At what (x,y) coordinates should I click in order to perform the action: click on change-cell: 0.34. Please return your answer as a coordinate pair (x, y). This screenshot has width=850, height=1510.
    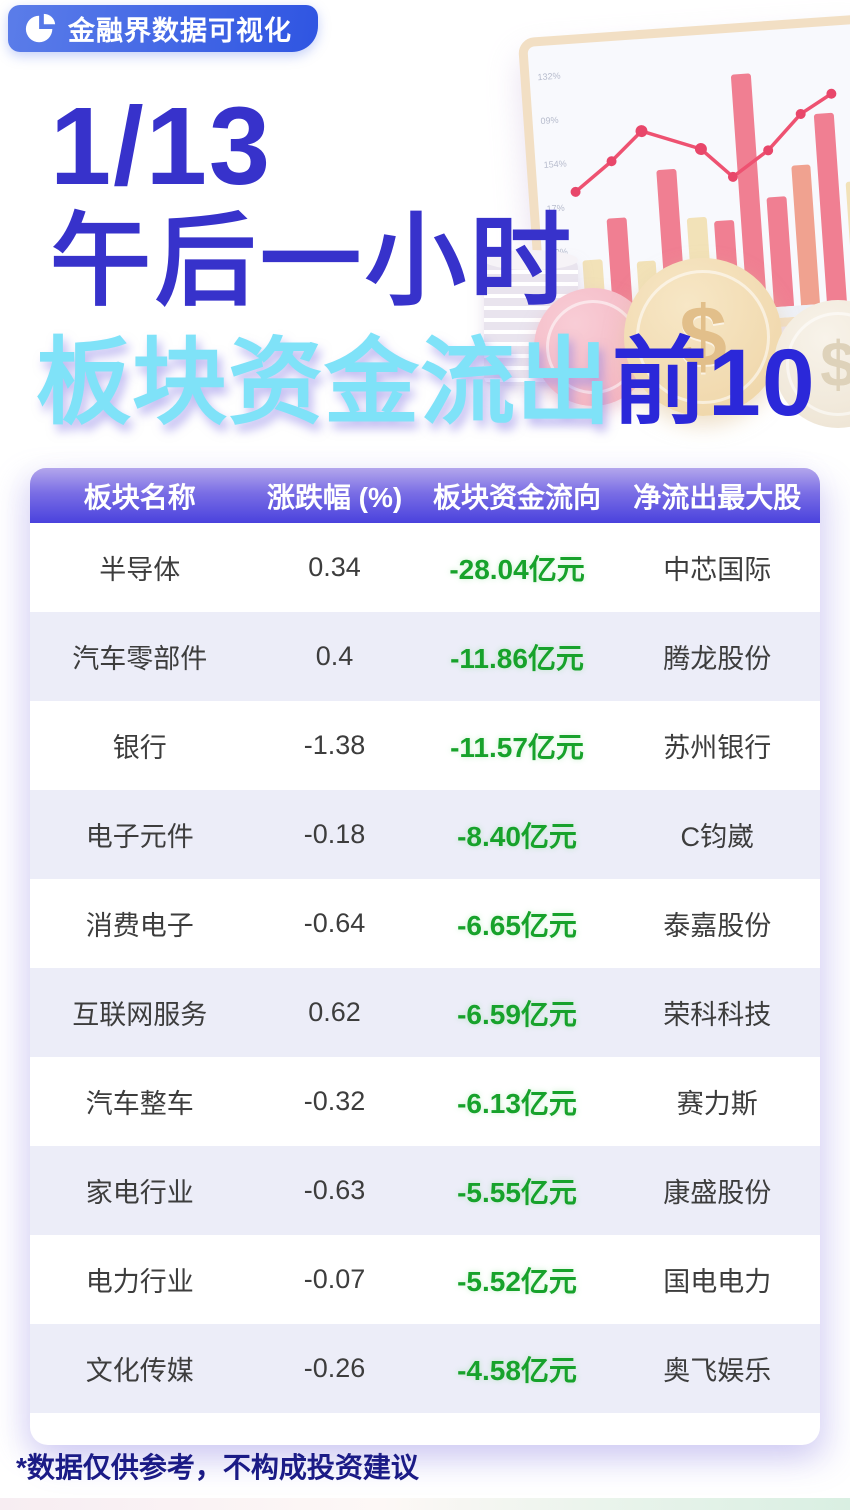
    Looking at the image, I should click on (334, 567).